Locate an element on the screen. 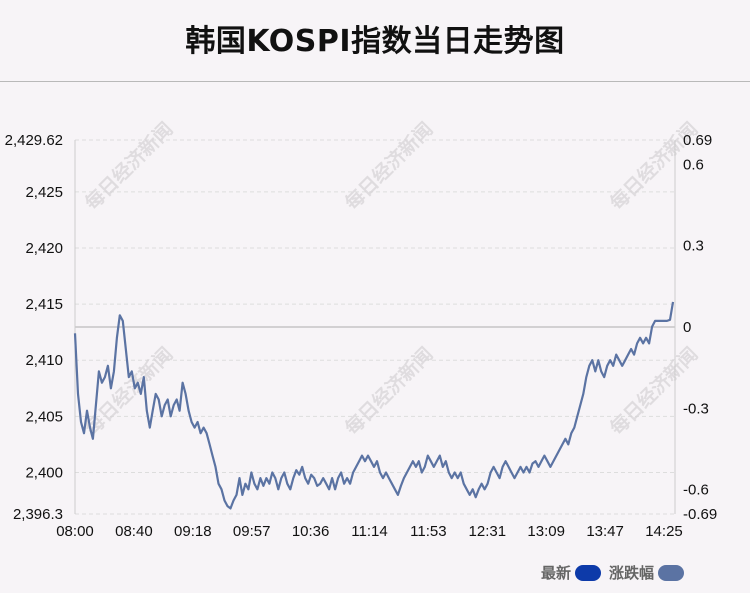 This screenshot has height=593, width=750. chart-title: 韩国KOSPI指数当日走势图 is located at coordinates (375, 41).